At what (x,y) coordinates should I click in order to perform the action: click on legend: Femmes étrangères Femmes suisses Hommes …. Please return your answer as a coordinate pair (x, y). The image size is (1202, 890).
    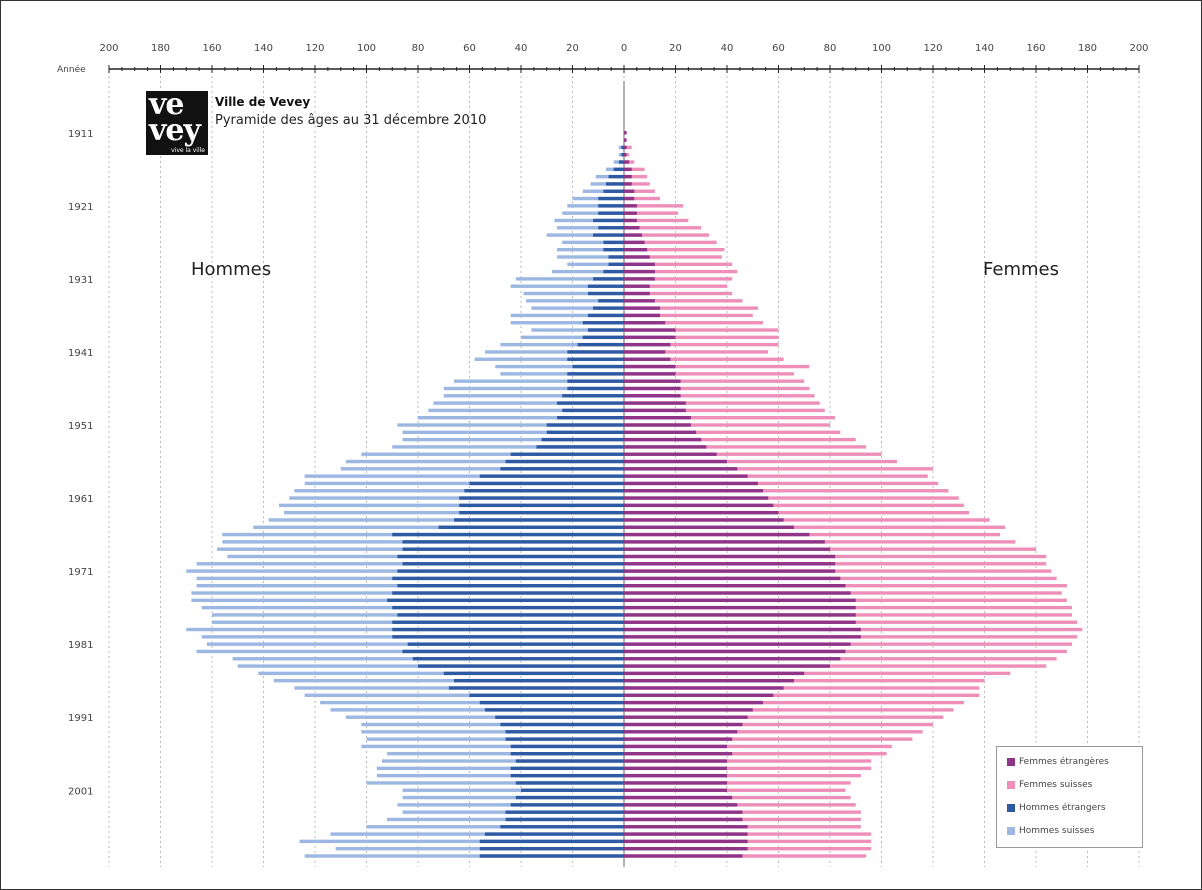
    Looking at the image, I should click on (1069, 797).